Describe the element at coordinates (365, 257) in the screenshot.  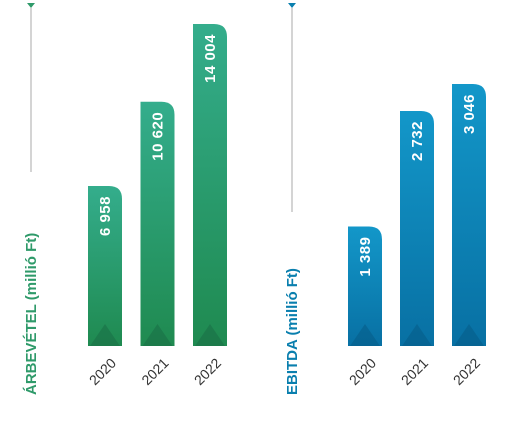
I see `bar-value-label: 1 389` at that location.